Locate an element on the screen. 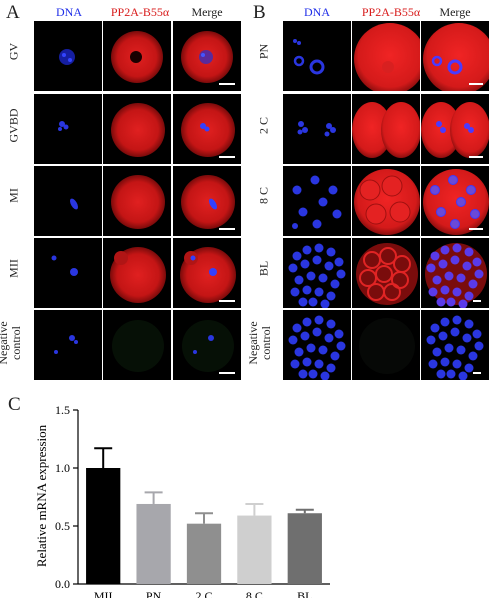 The height and width of the screenshot is (598, 500). panel-b-header-merge: Merge is located at coordinates (455, 12).